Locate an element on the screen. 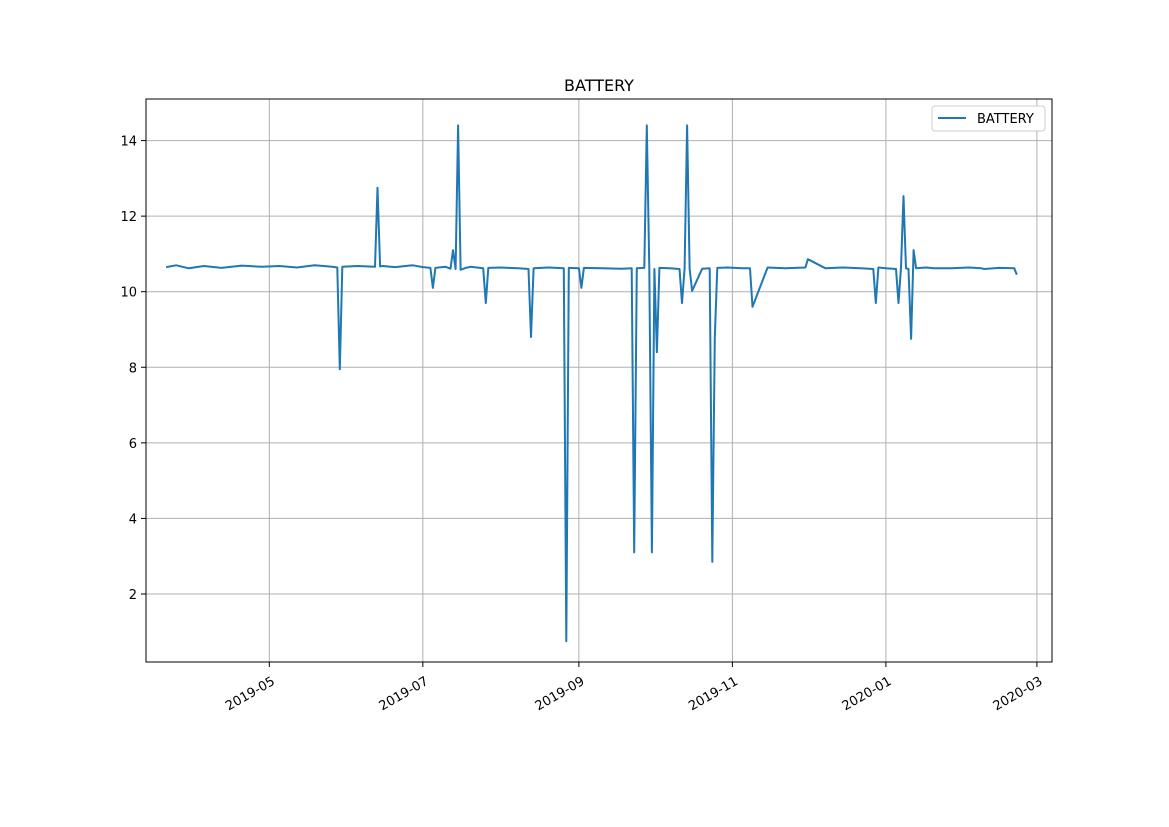 The height and width of the screenshot is (827, 1169). chart-title: BATTERY is located at coordinates (599, 85).